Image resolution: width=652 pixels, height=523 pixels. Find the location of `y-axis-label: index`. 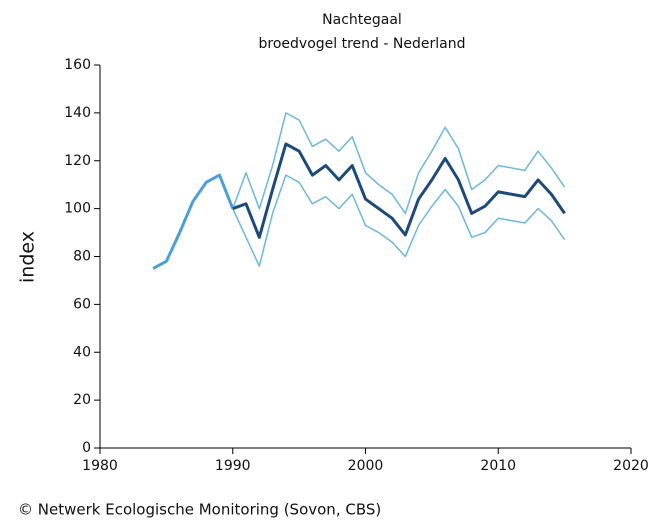

y-axis-label: index is located at coordinates (28, 257).